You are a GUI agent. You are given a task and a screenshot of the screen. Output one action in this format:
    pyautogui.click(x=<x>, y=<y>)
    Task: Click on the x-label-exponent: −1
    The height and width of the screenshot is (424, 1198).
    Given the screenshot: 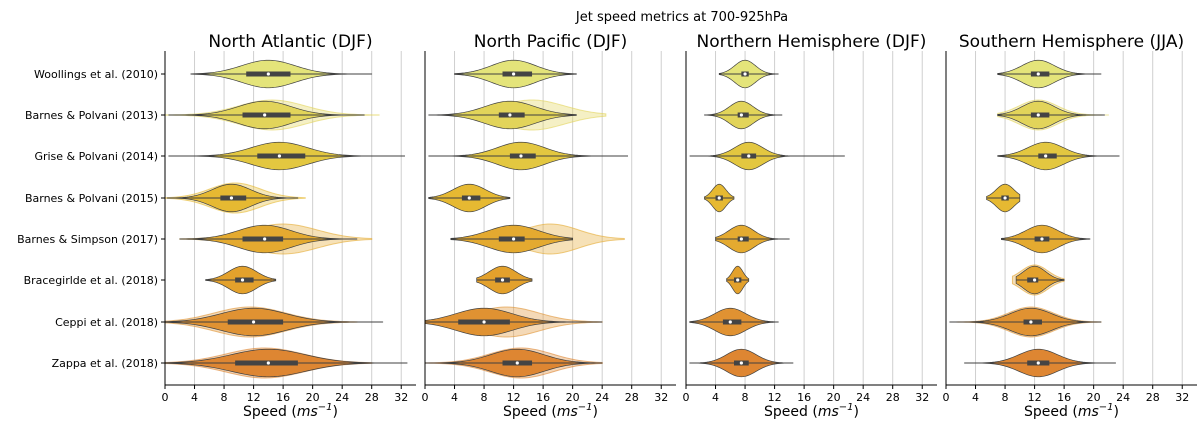 What is the action you would take?
    pyautogui.click(x=585, y=407)
    